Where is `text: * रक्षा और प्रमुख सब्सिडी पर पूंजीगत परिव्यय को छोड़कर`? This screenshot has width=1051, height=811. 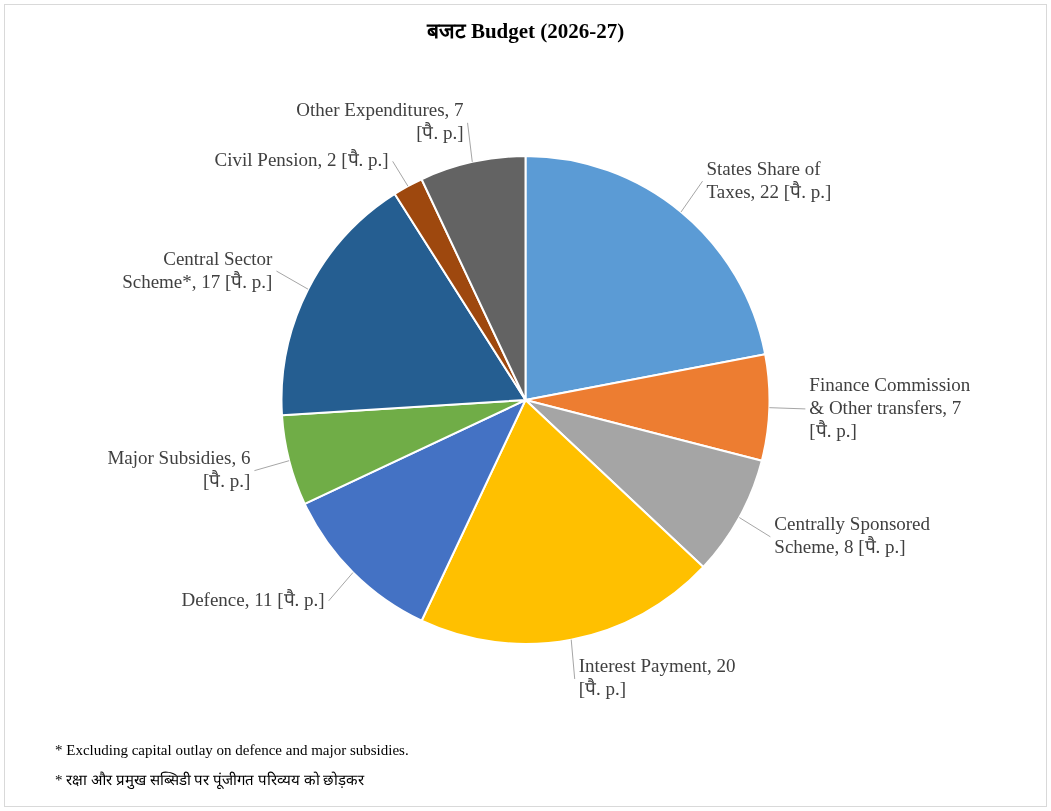
text: * रक्षा और प्रमुख सब्सिडी पर पूंजीगत परिव्यय को छोड़कर is located at coordinates (210, 779).